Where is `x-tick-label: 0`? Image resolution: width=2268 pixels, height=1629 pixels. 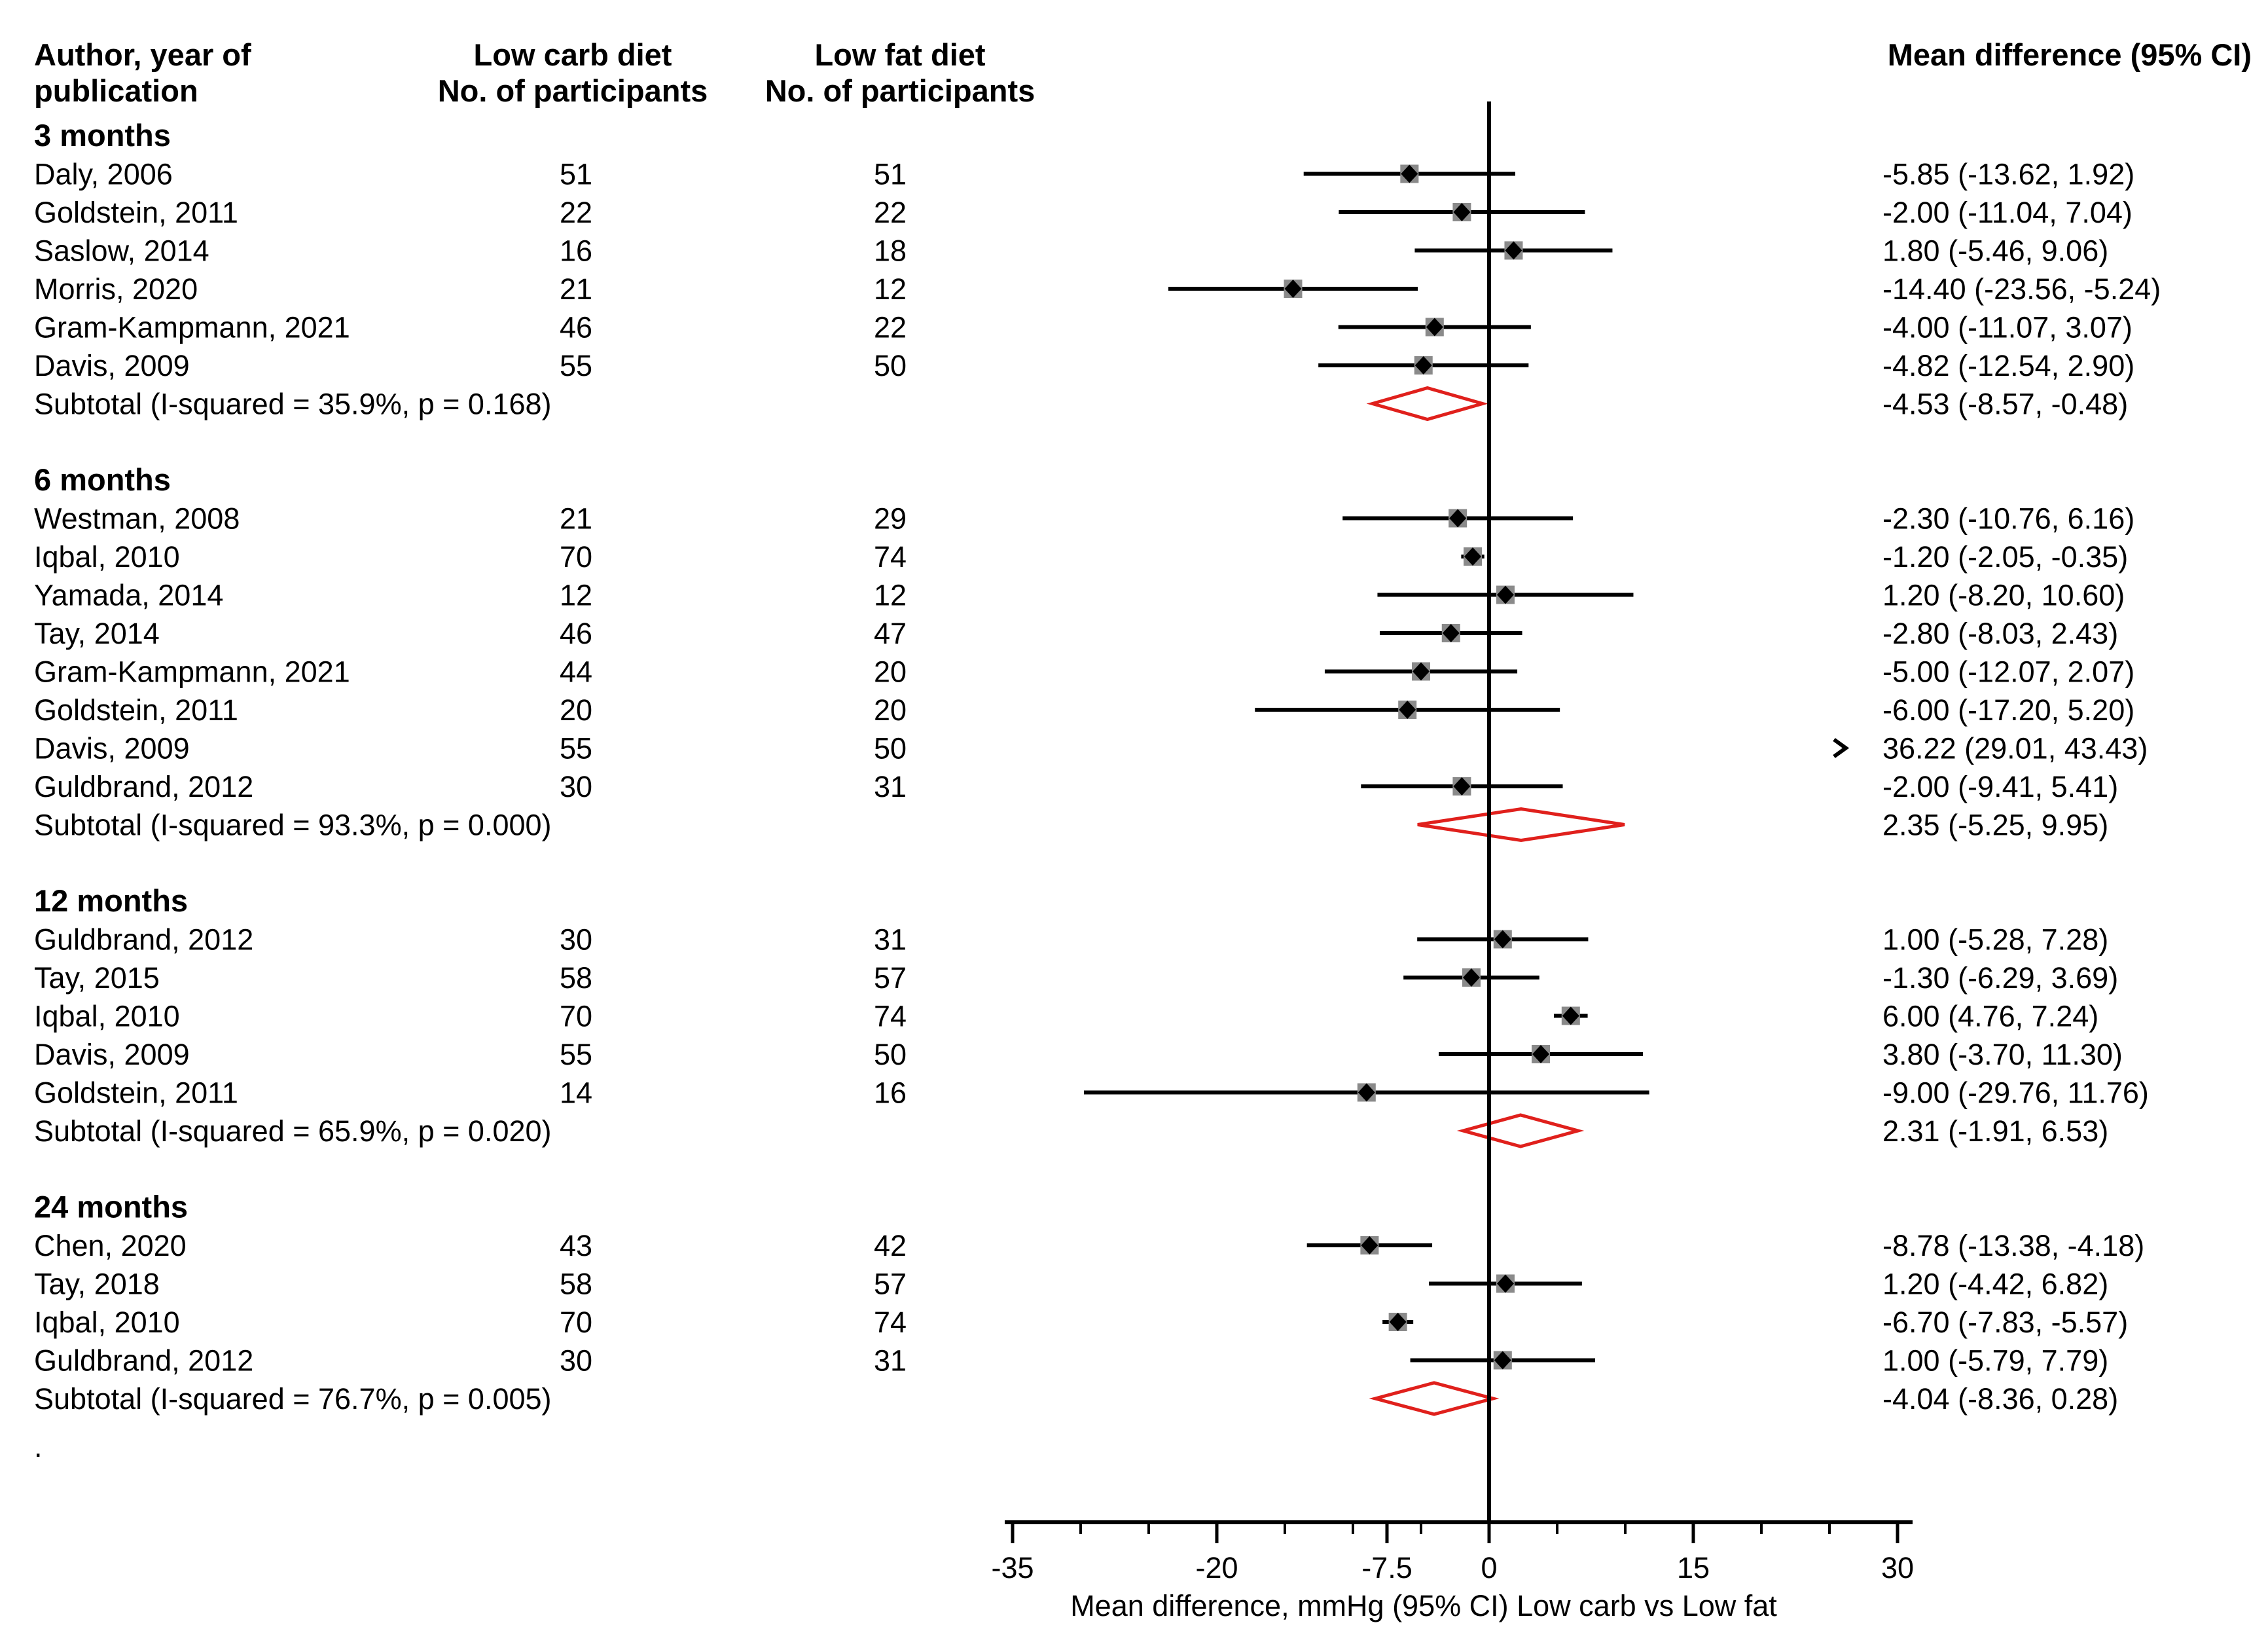
x-tick-label: 0 is located at coordinates (1489, 1567).